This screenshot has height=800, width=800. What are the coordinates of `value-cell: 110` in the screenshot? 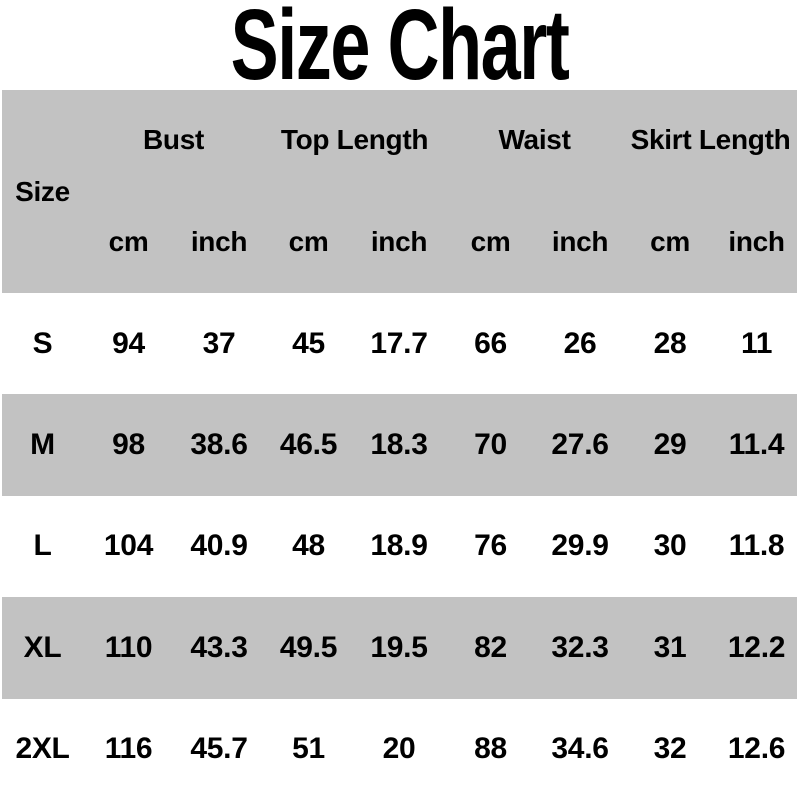 It's located at (128, 647).